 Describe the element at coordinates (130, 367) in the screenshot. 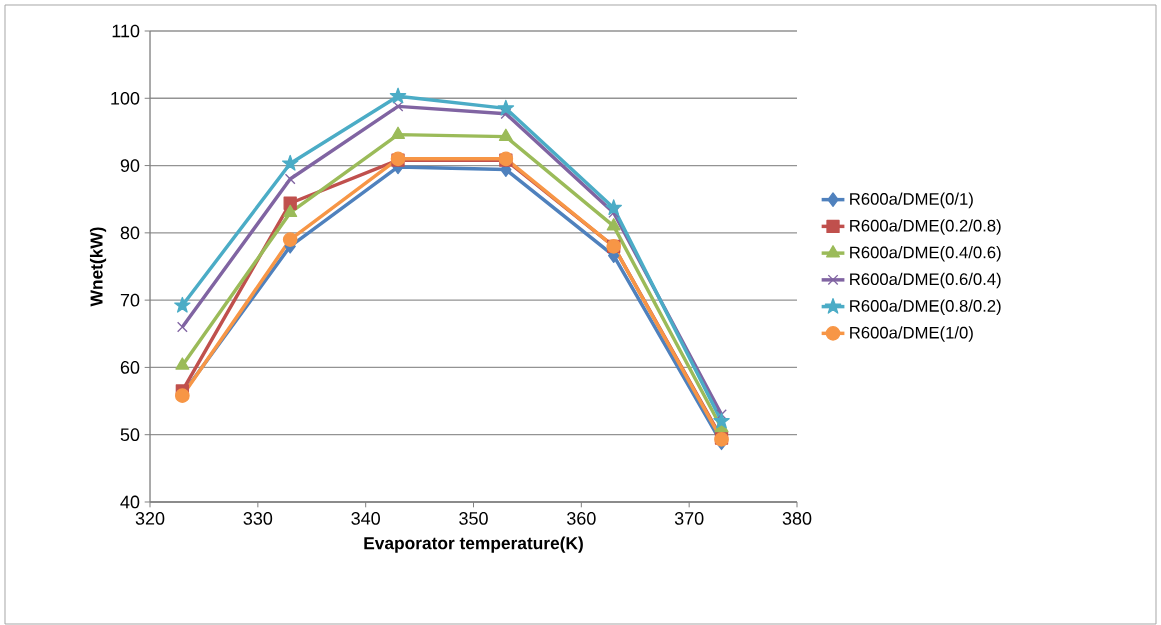

I see `y-tick-label: 60` at that location.